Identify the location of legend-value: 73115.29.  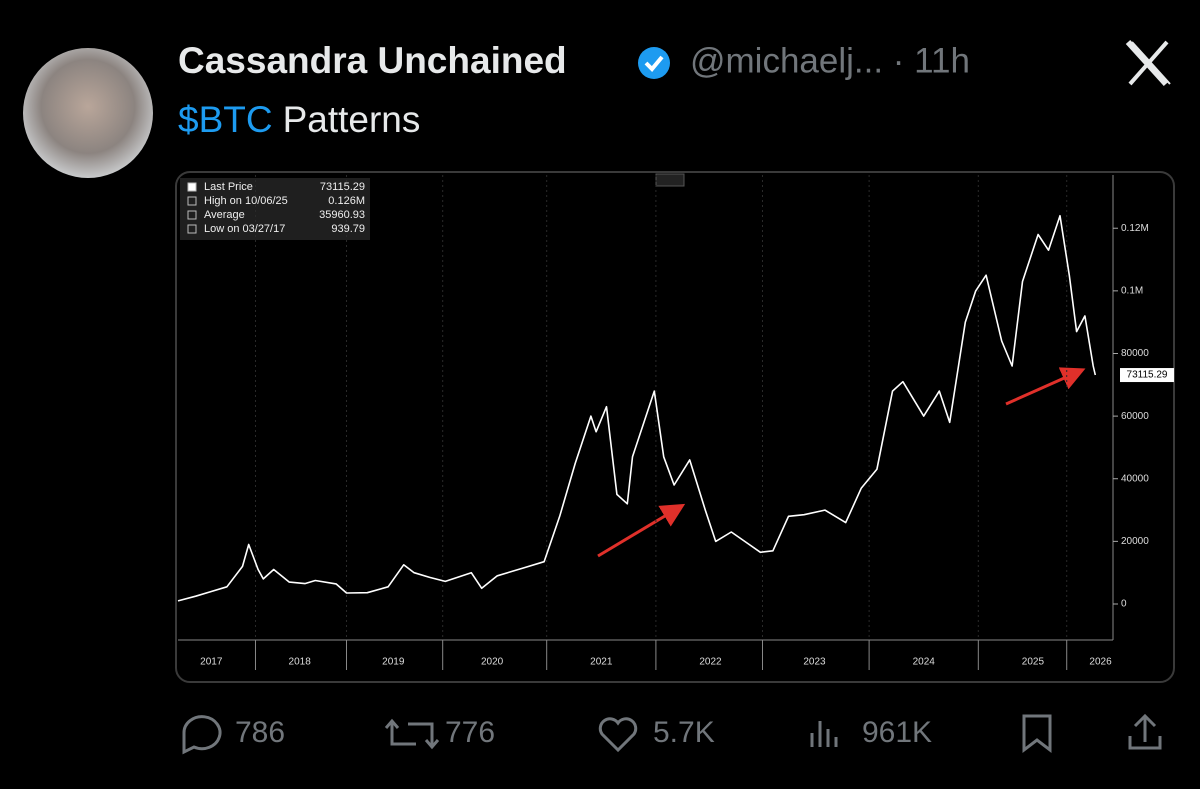
(342, 187).